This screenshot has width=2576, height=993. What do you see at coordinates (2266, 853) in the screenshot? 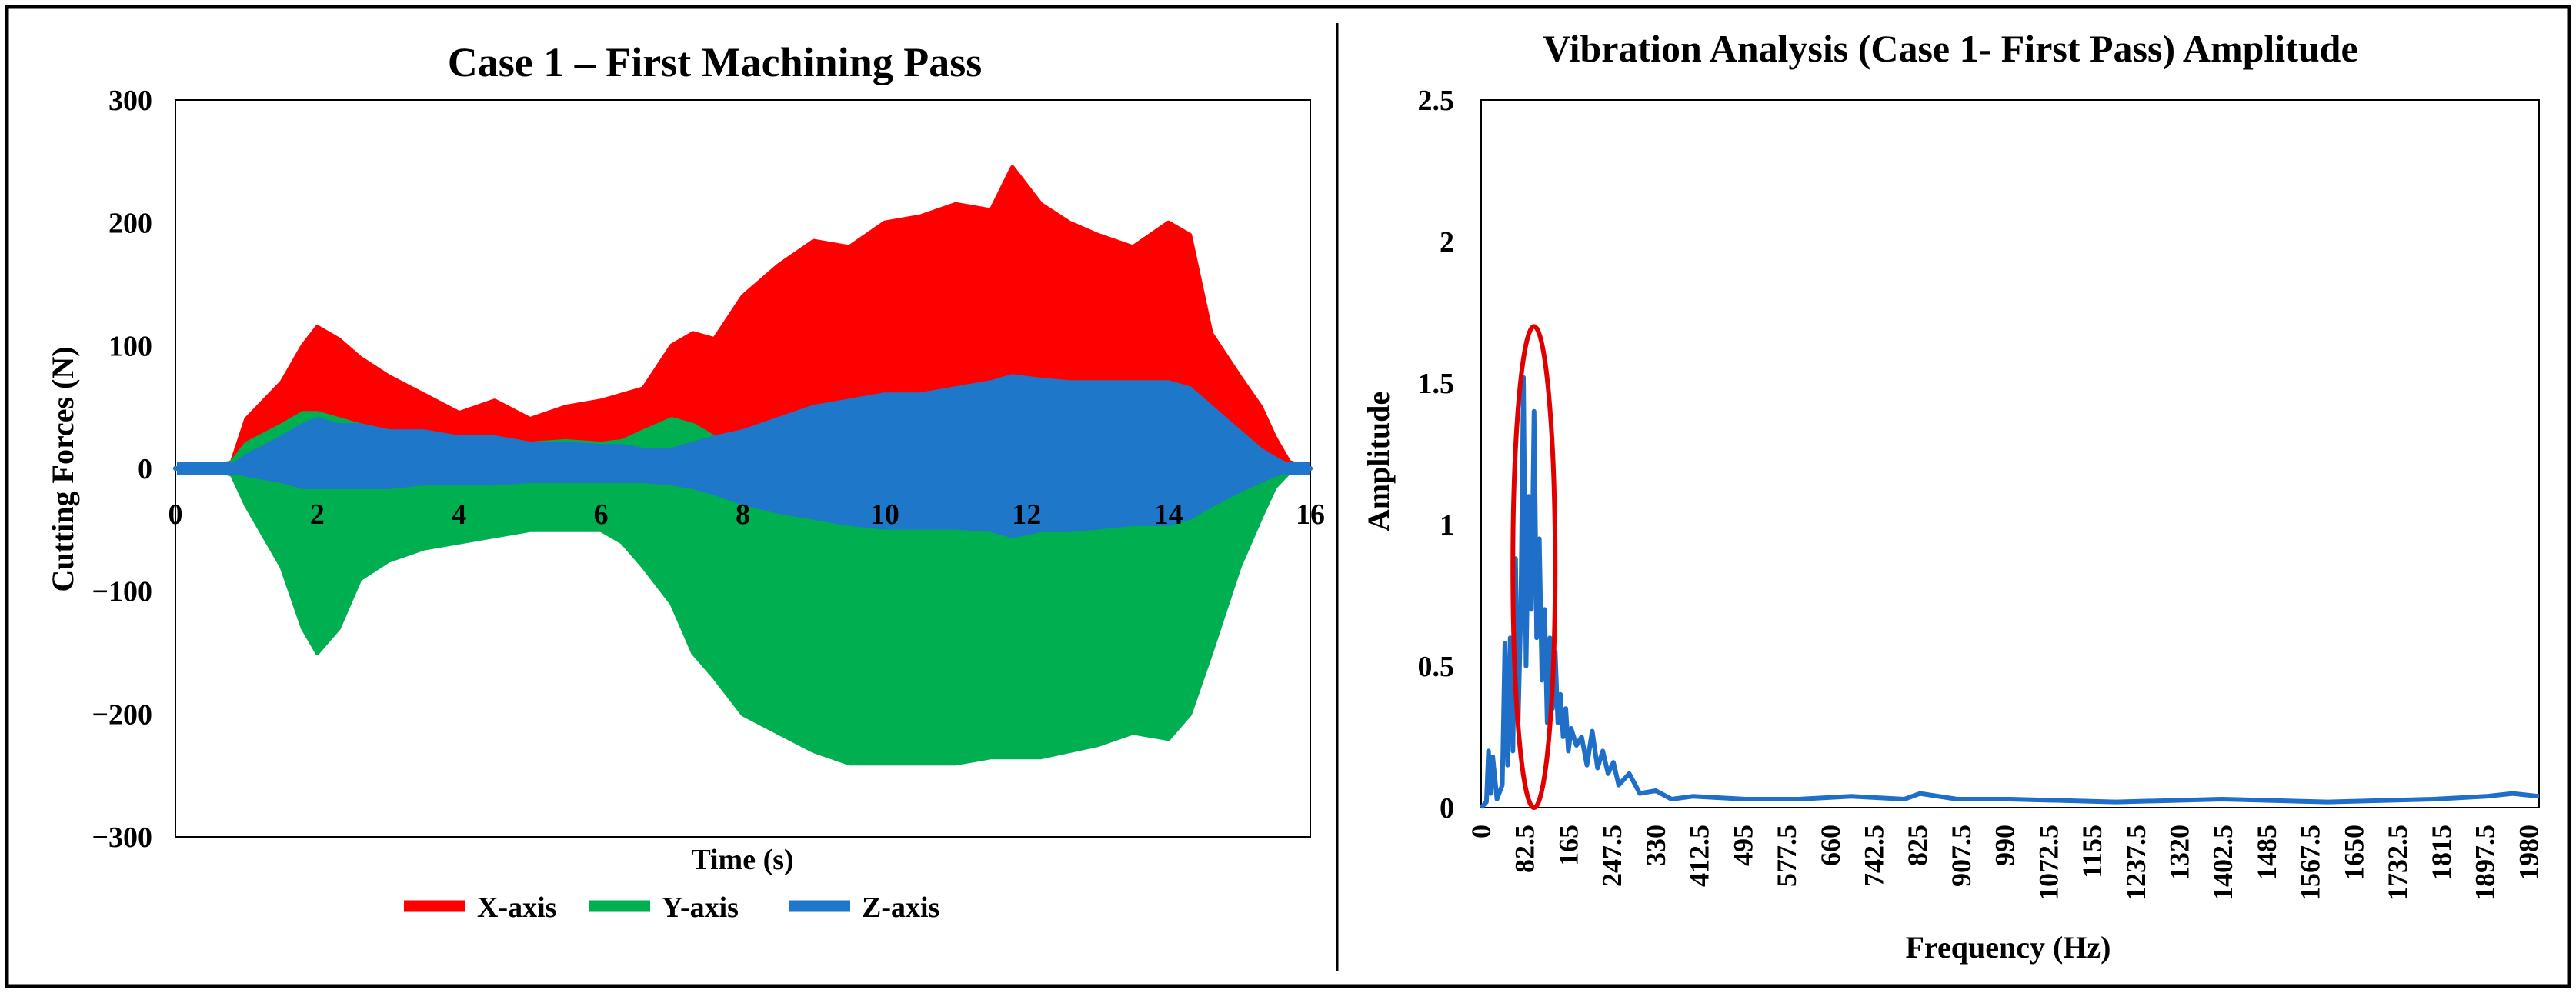
I see `x-tick-label: 1485` at bounding box center [2266, 853].